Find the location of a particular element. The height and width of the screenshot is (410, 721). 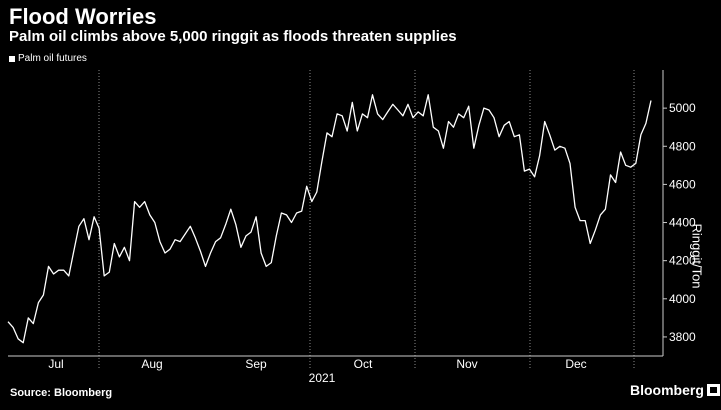

source-note: Source: Bloomberg is located at coordinates (61, 393).